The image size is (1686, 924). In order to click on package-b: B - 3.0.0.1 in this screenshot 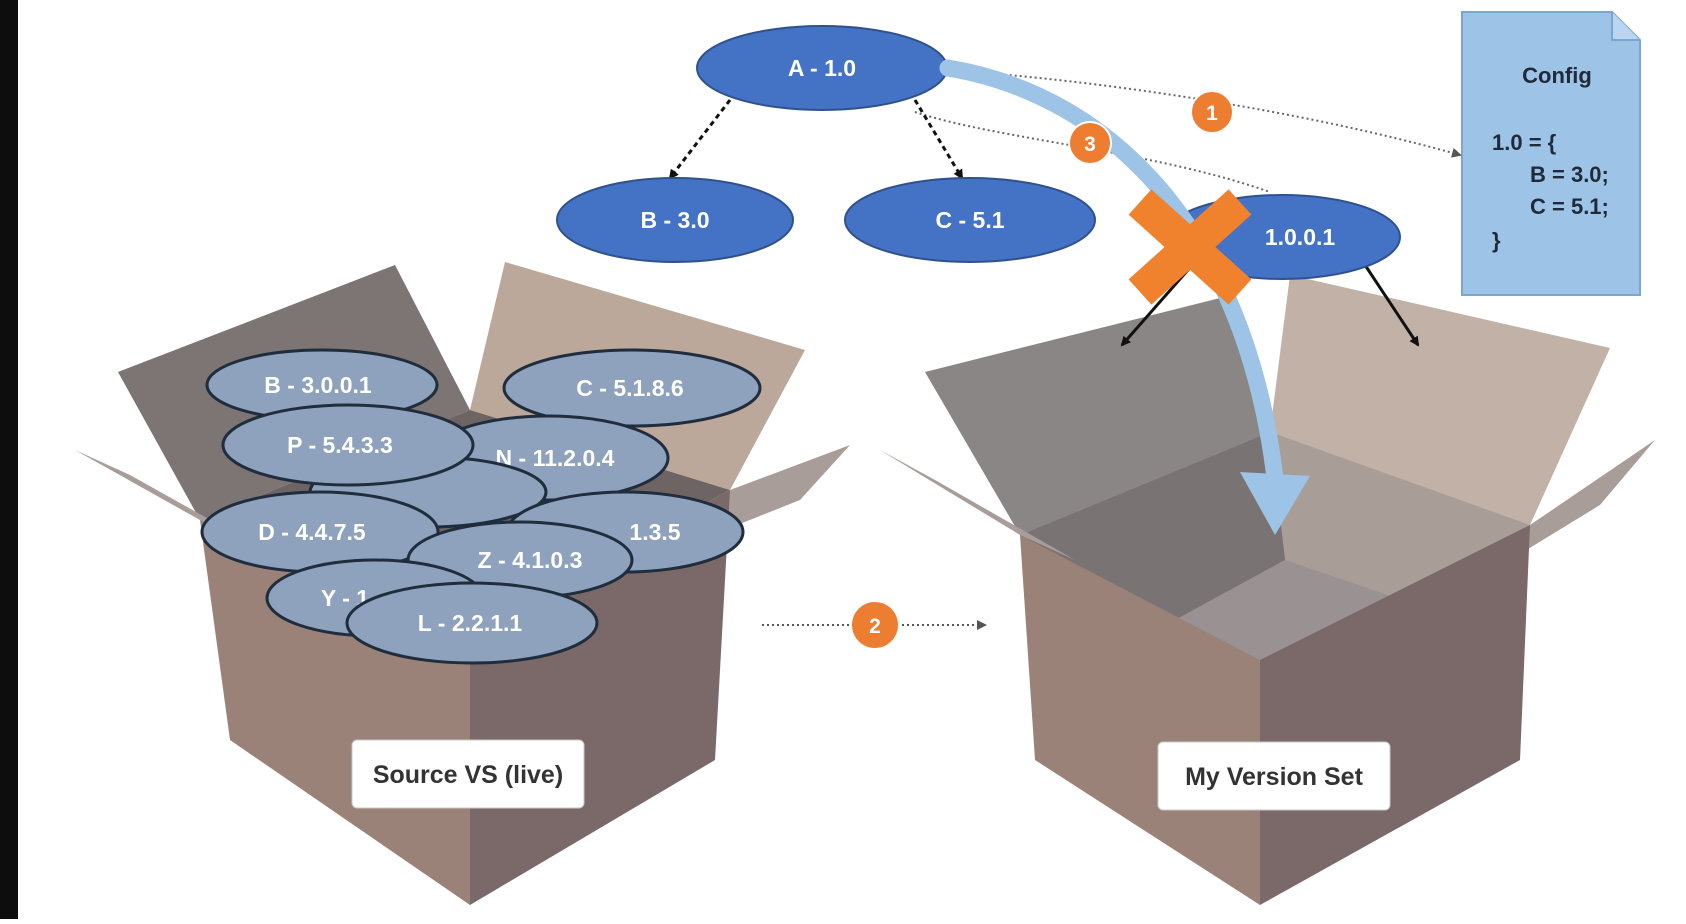, I will do `click(322, 385)`.